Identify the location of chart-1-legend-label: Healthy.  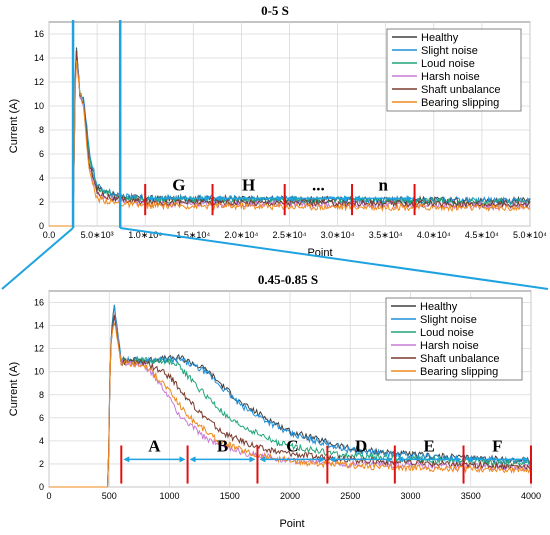
(440, 38).